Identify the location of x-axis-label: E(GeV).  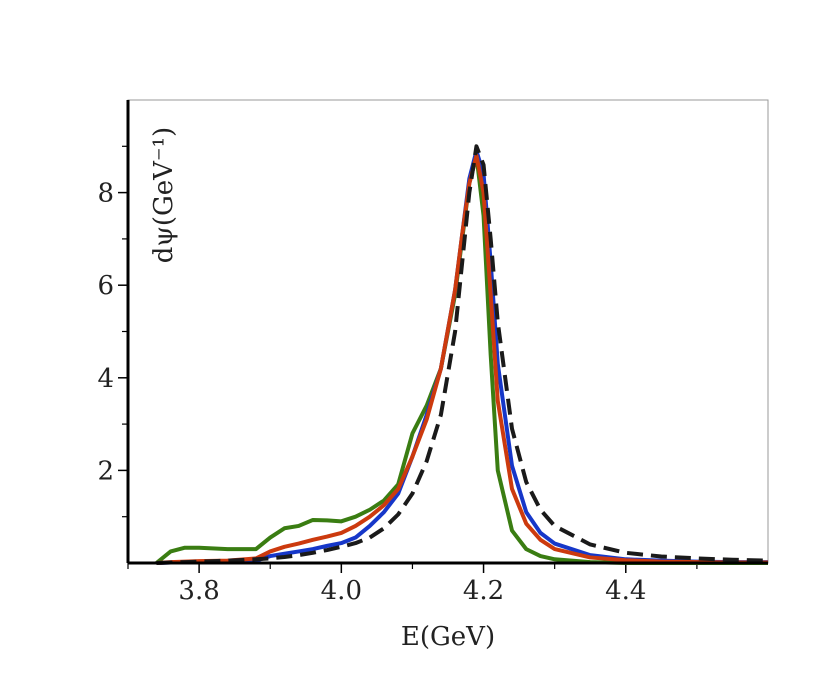
(448, 637).